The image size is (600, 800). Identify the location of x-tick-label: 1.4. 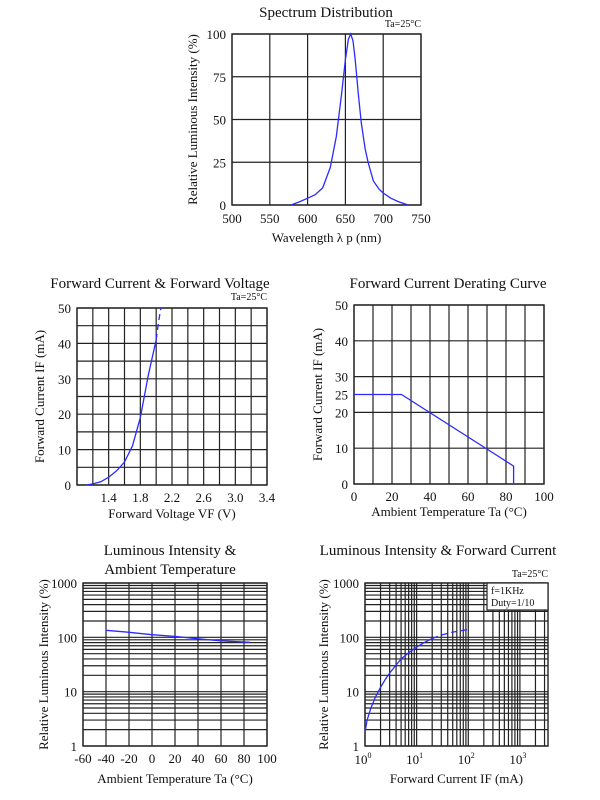
(109, 497).